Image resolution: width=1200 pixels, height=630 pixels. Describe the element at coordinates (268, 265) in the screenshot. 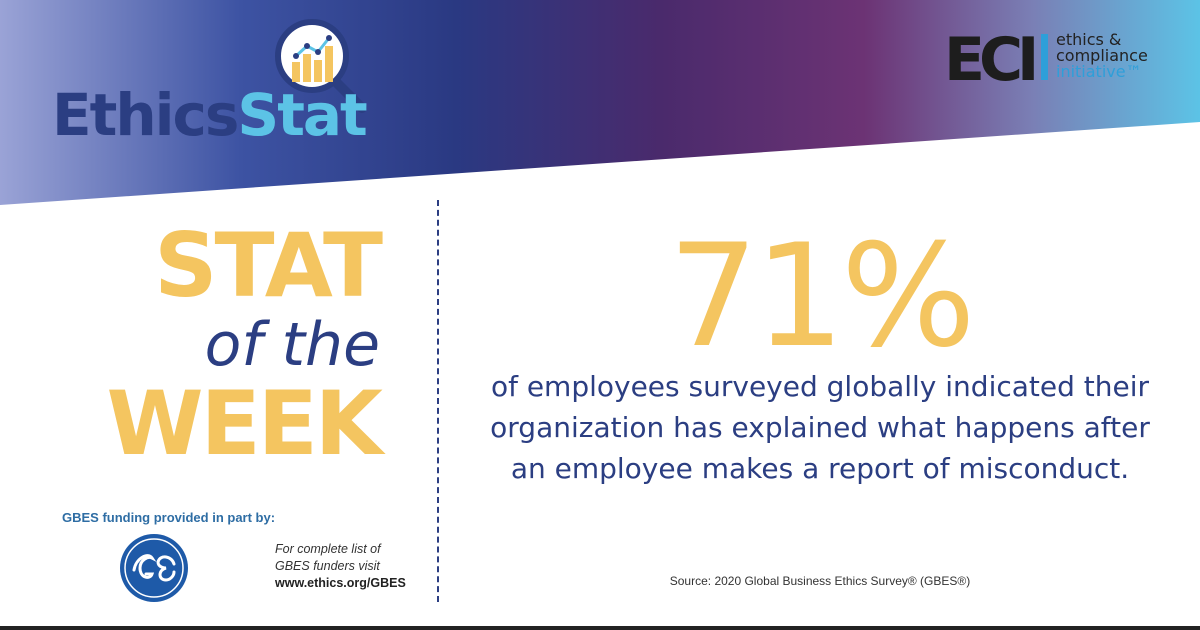

I see `heading-stat: STAT` at that location.